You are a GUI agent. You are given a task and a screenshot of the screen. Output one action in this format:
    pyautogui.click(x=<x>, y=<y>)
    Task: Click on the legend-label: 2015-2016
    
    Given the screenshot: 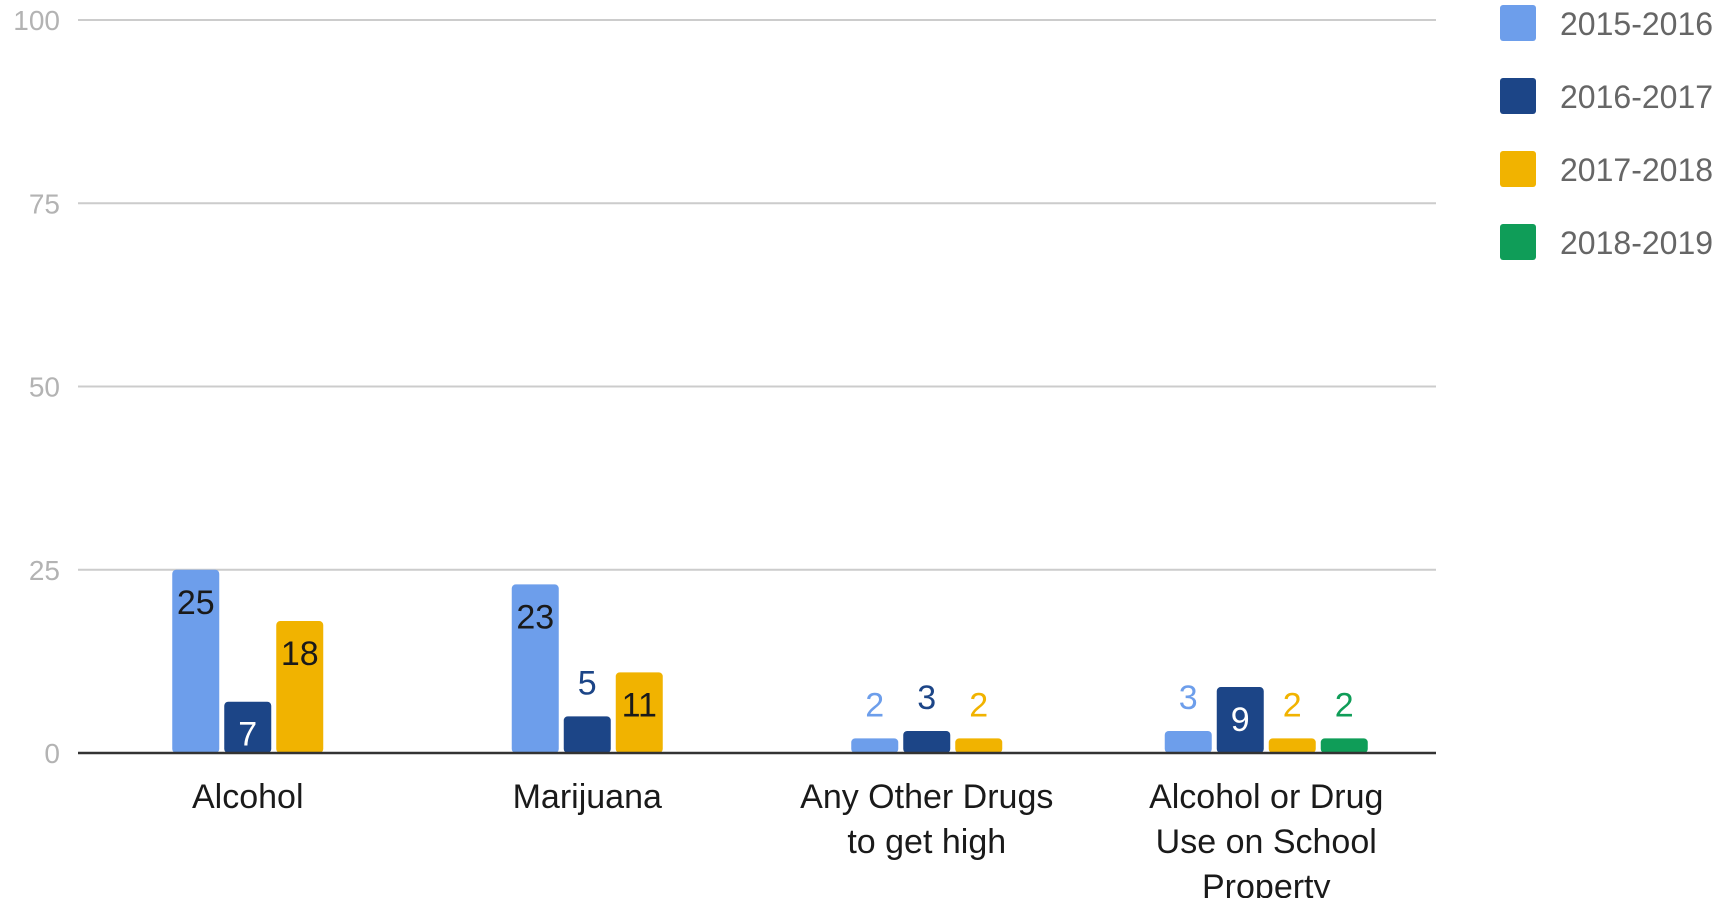 What is the action you would take?
    pyautogui.click(x=1636, y=24)
    